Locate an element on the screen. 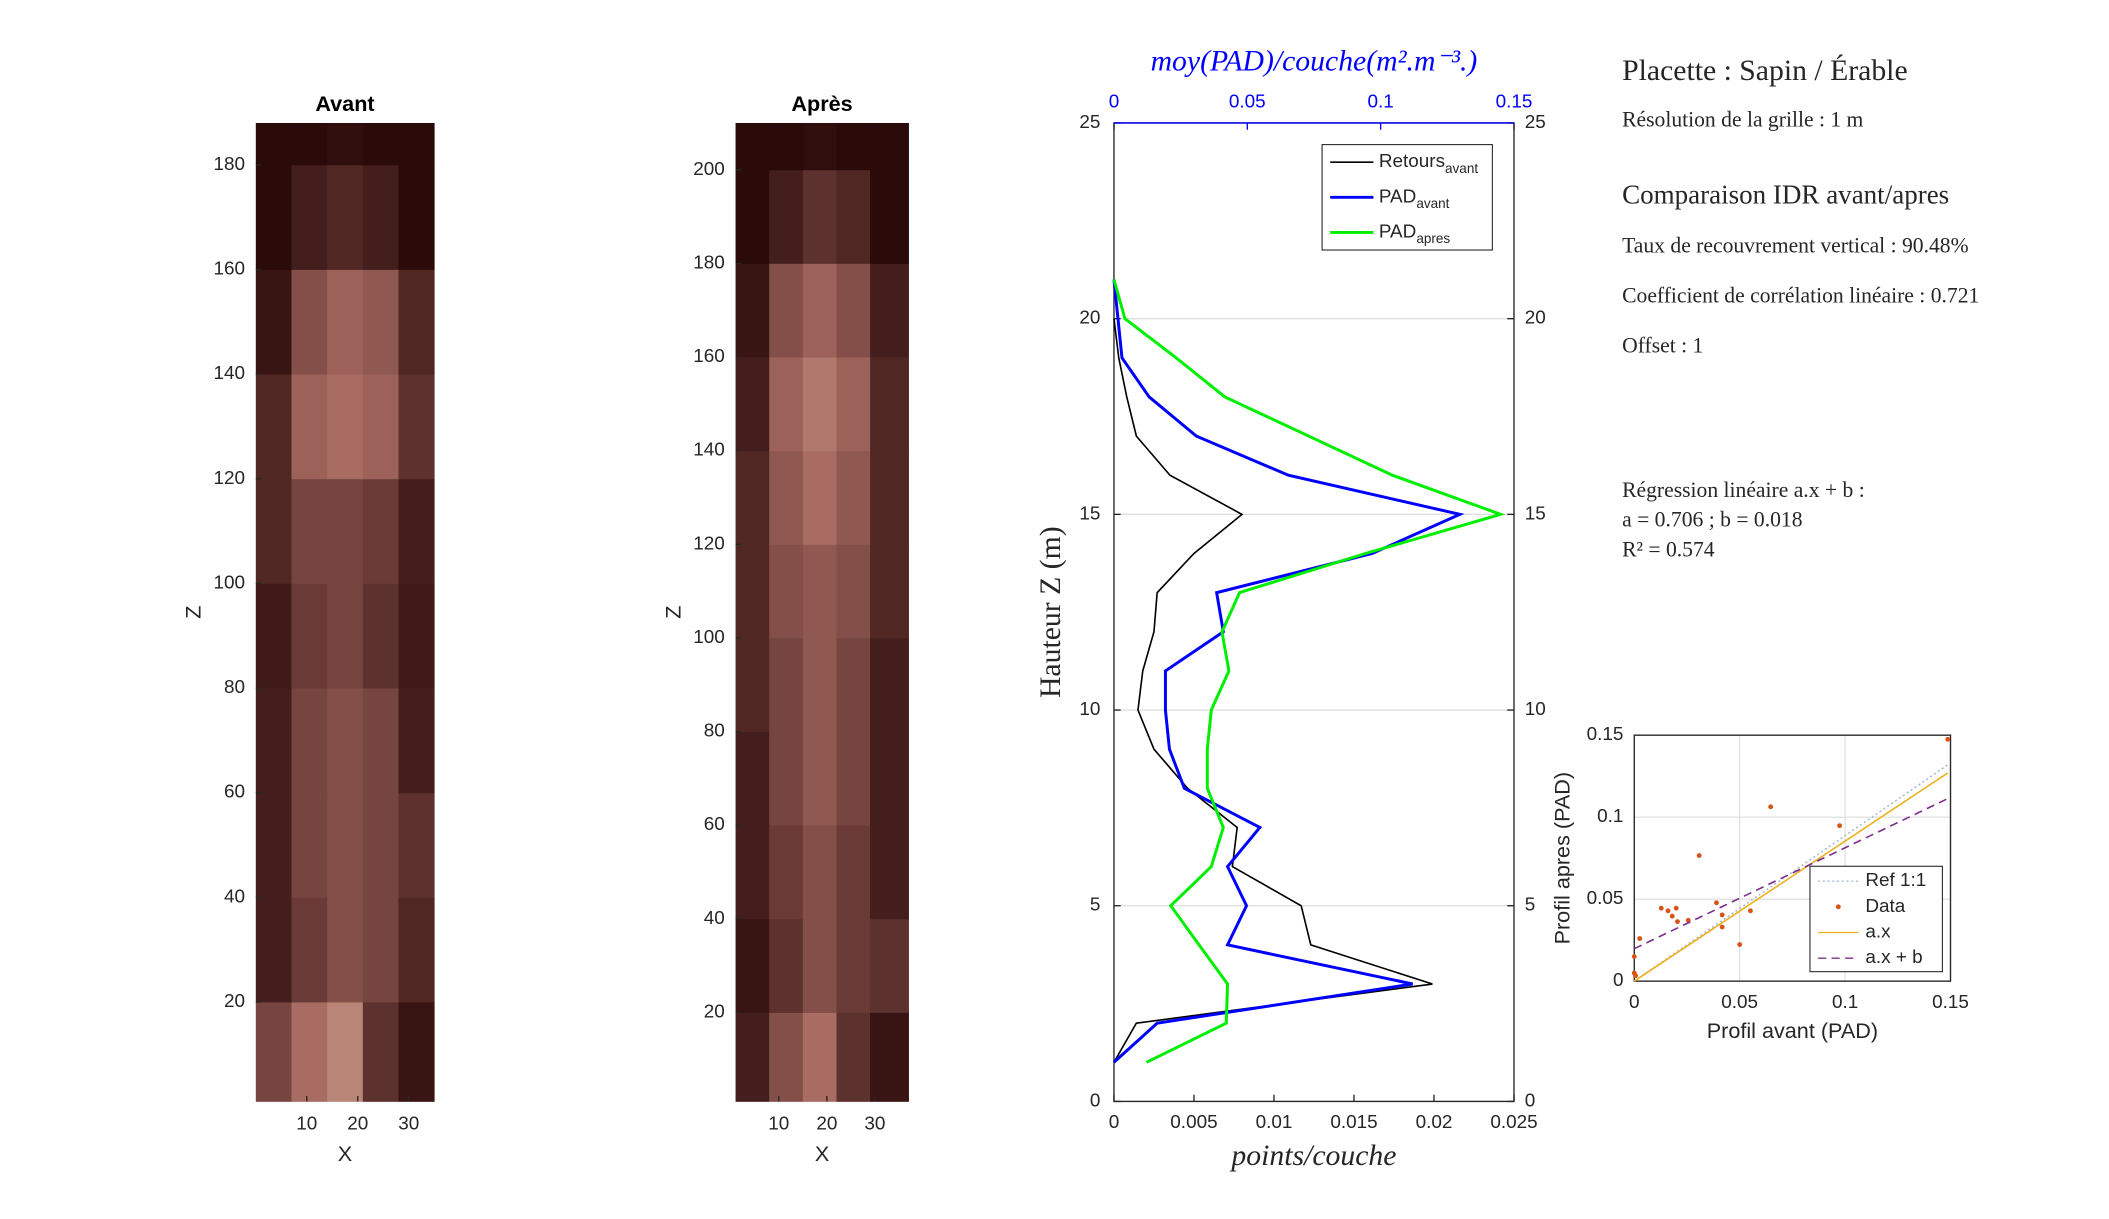 Image resolution: width=2109 pixels, height=1219 pixels. y-tick-label: 160 is located at coordinates (229, 268).